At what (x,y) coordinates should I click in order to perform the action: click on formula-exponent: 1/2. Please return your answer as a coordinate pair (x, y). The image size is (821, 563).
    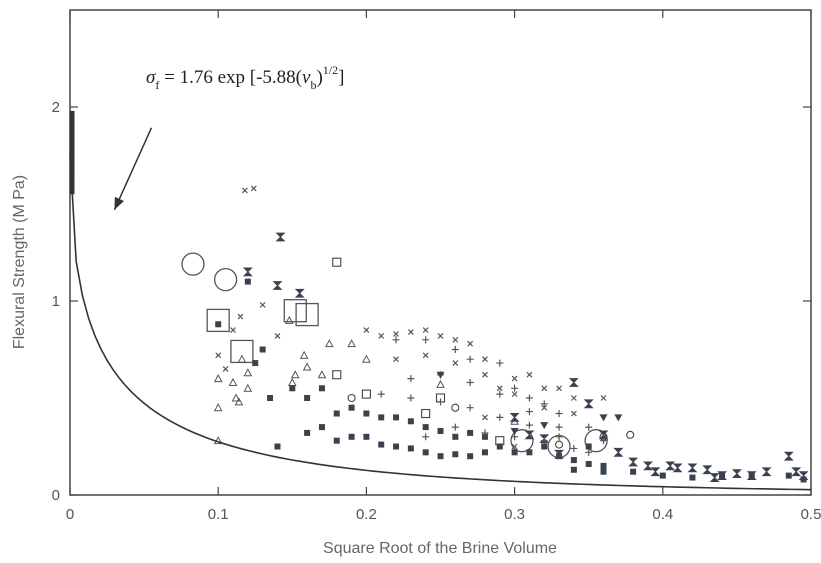
    Looking at the image, I should click on (330, 70).